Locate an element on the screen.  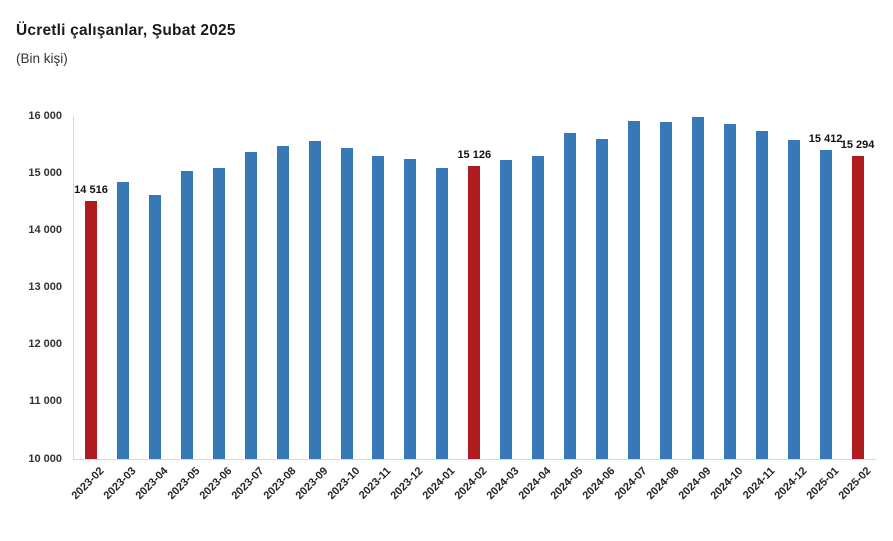
x-axis-tick-label-2024-10: 2024-10 is located at coordinates (727, 484).